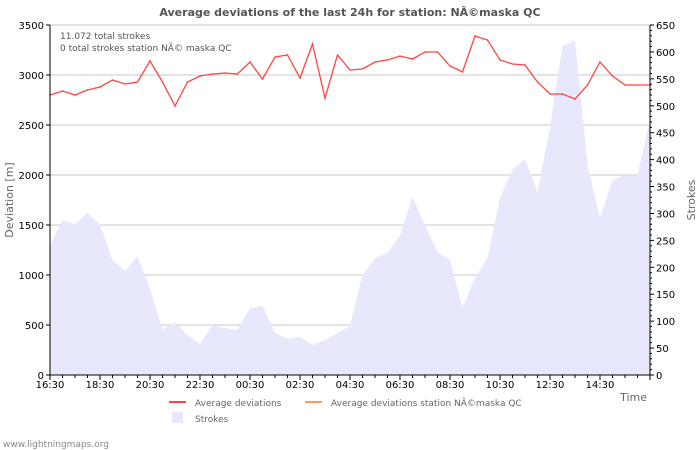 The height and width of the screenshot is (450, 700). Describe the element at coordinates (31, 276) in the screenshot. I see `y-tick-label: 1000` at that location.